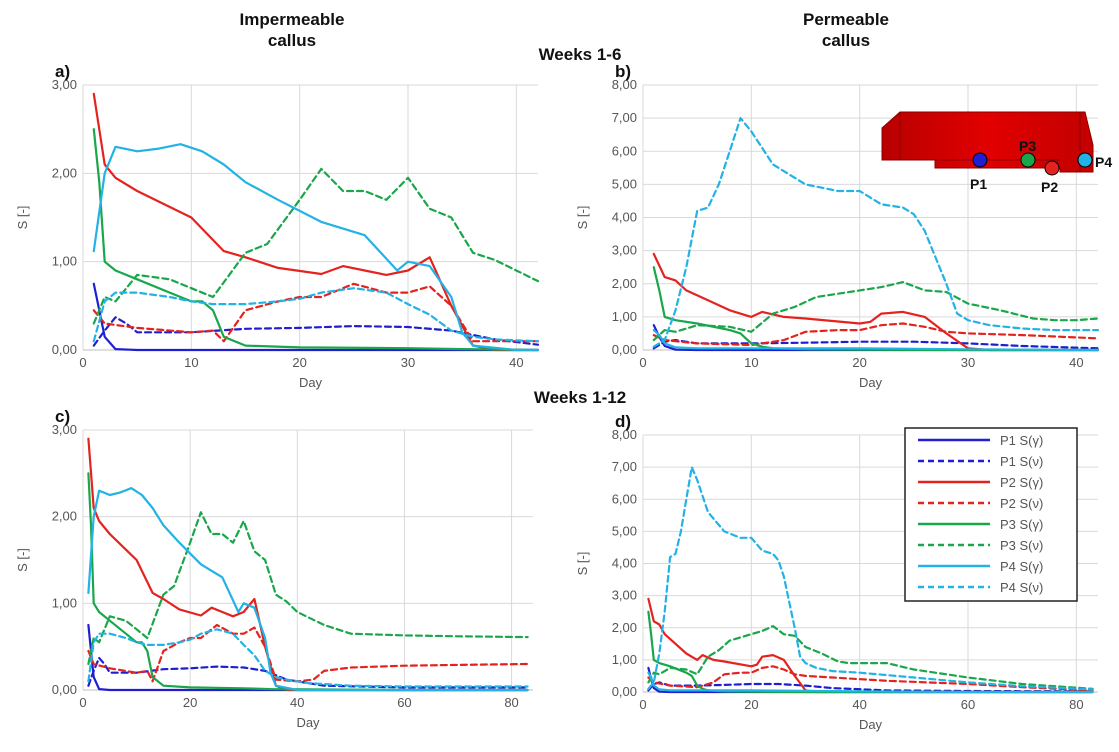 This screenshot has height=752, width=1119. I want to click on x-tick-label: 80, so click(511, 702).